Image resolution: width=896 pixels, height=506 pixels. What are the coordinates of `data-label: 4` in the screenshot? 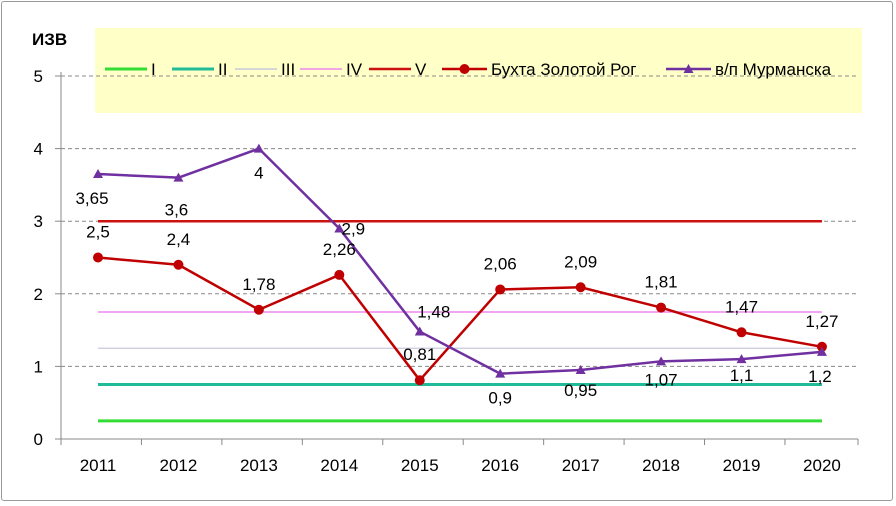 It's located at (258, 173).